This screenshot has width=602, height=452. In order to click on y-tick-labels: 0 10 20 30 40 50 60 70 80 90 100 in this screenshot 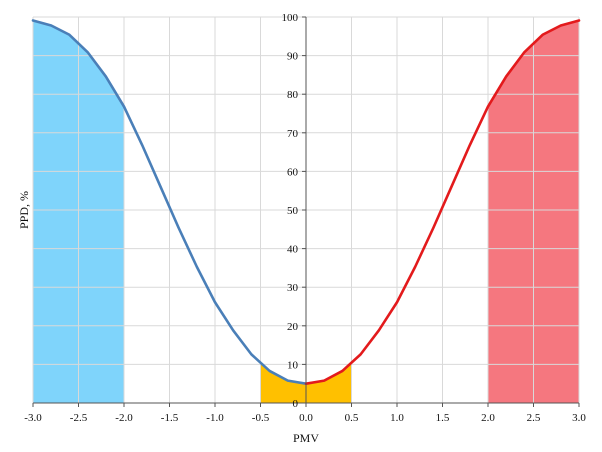, I will do `click(290, 211)`.